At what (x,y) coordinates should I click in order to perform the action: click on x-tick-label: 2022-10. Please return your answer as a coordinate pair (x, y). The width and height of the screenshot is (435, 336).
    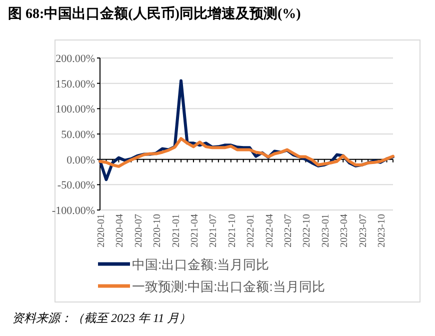
    Looking at the image, I should click on (307, 231).